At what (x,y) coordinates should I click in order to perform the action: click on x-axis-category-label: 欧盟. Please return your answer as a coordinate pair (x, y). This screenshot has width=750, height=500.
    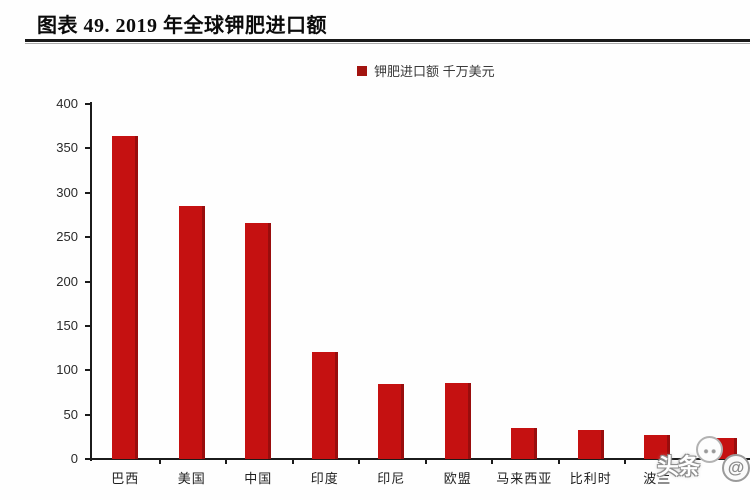
    Looking at the image, I should click on (457, 478).